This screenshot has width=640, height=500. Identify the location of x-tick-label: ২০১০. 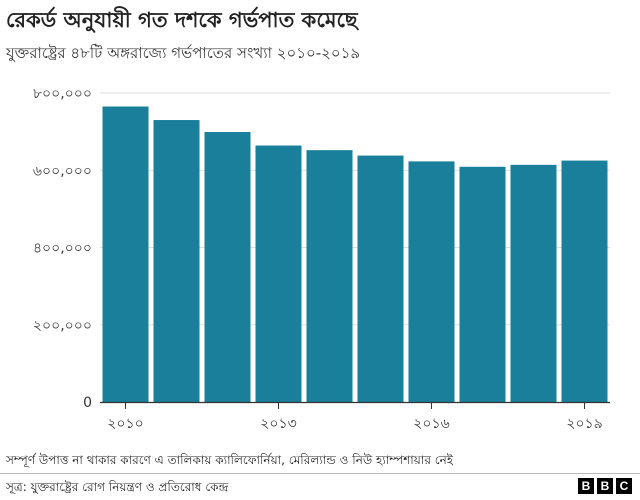
(125, 424).